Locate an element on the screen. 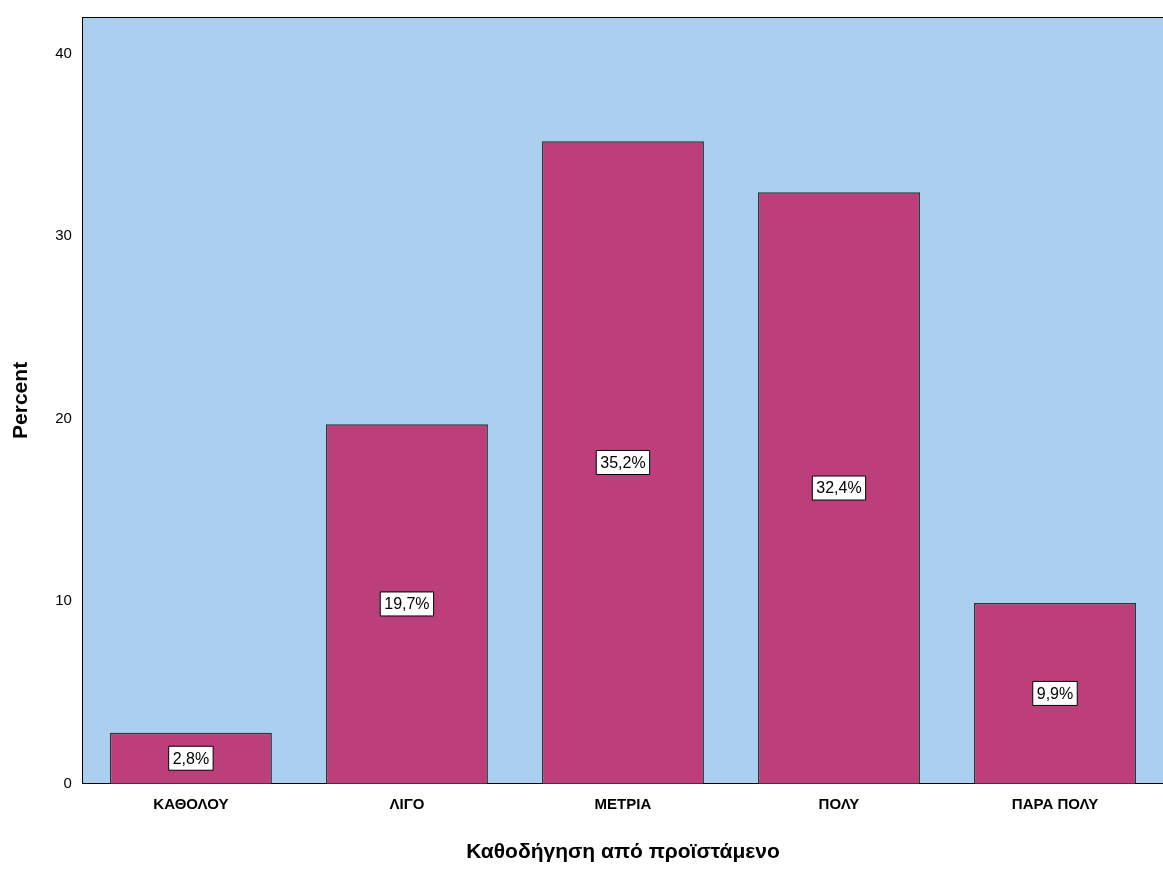 Image resolution: width=1163 pixels, height=874 pixels. data-label: 9,9% is located at coordinates (1055, 693).